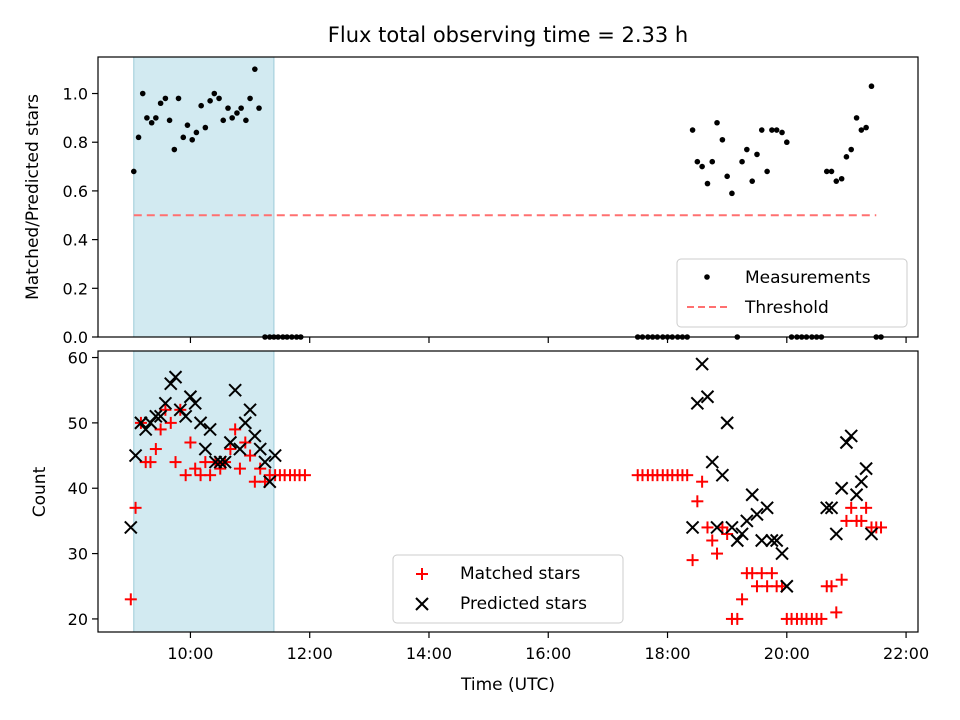 This screenshot has width=960, height=720. Describe the element at coordinates (78, 358) in the screenshot. I see `y-tick-label: 60` at that location.